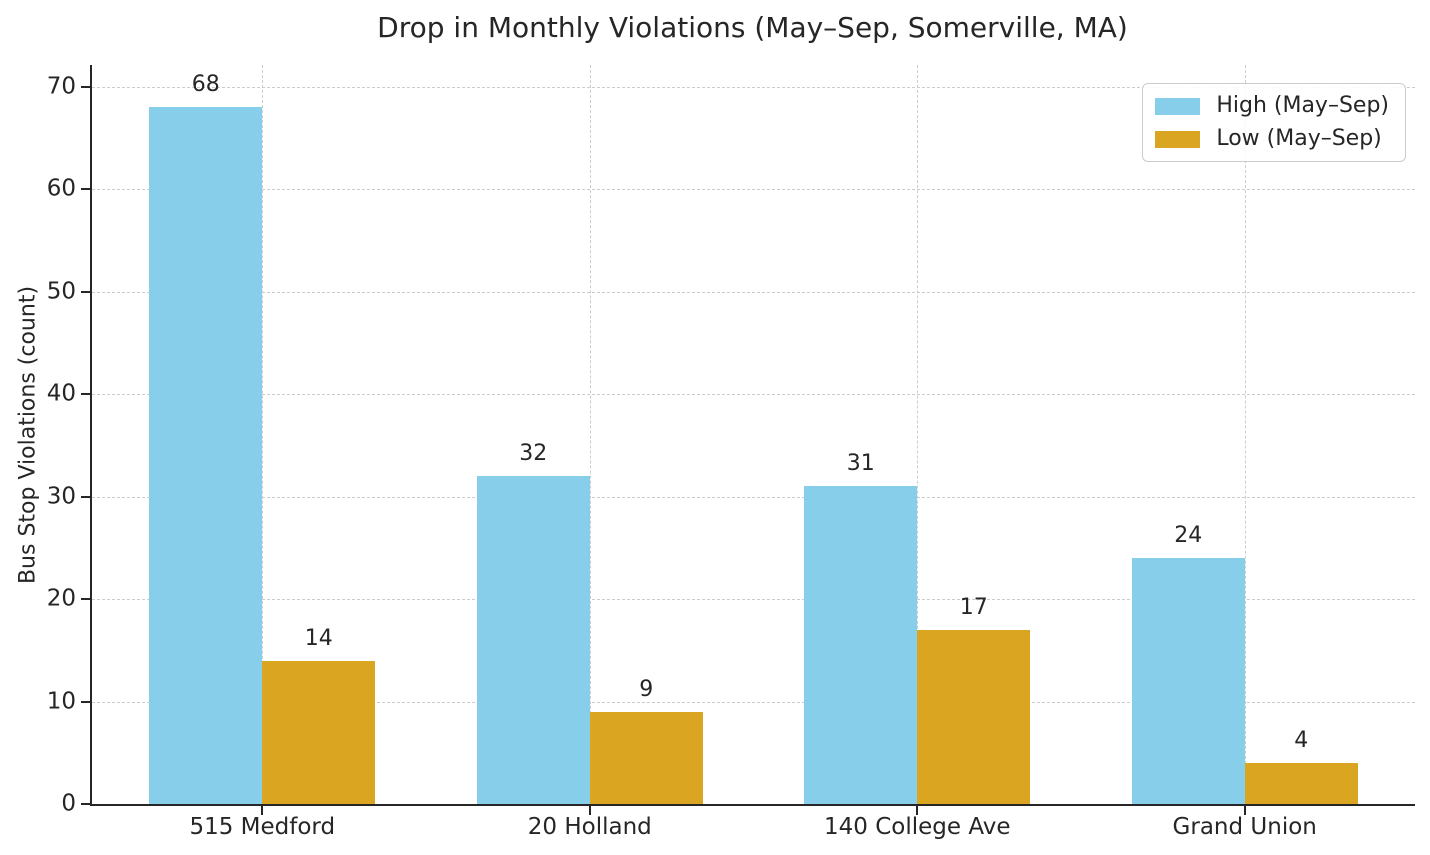 The image size is (1430, 855). Describe the element at coordinates (61, 598) in the screenshot. I see `y-tick-label-20: 20` at that location.